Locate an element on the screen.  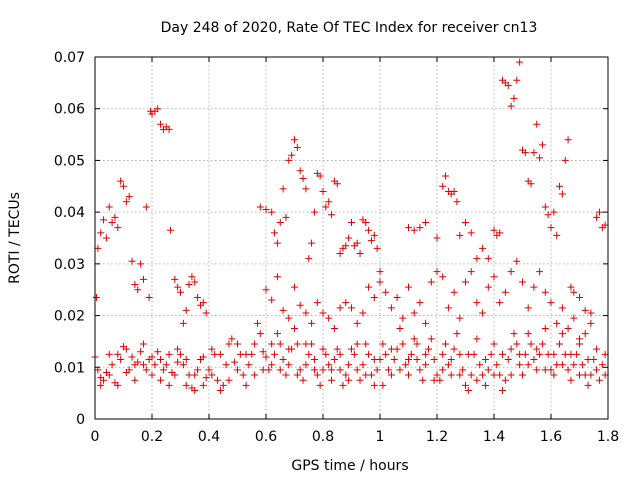
x-tick-label: 0.4 is located at coordinates (209, 437).